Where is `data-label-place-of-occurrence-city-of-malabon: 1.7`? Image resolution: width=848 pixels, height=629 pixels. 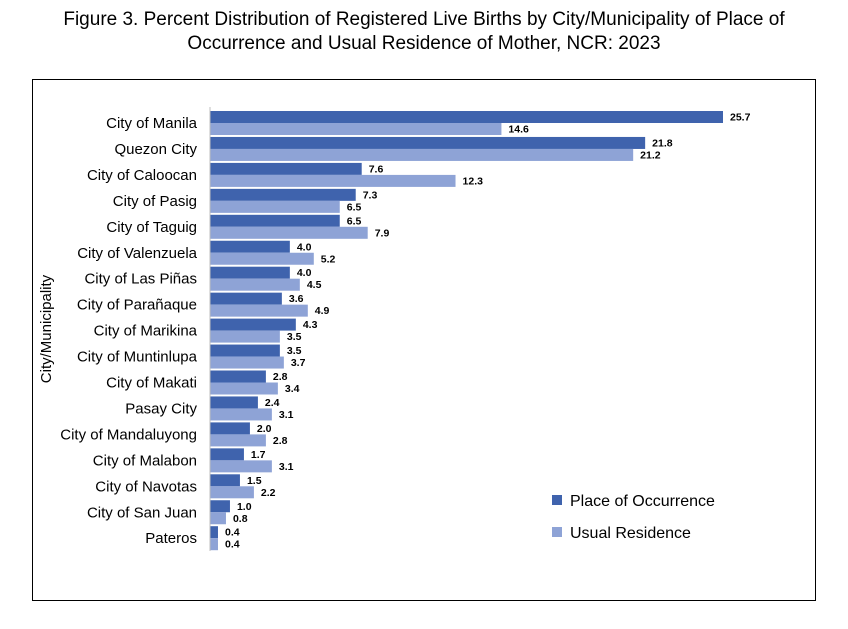 data-label-place-of-occurrence-city-of-malabon: 1.7 is located at coordinates (258, 455).